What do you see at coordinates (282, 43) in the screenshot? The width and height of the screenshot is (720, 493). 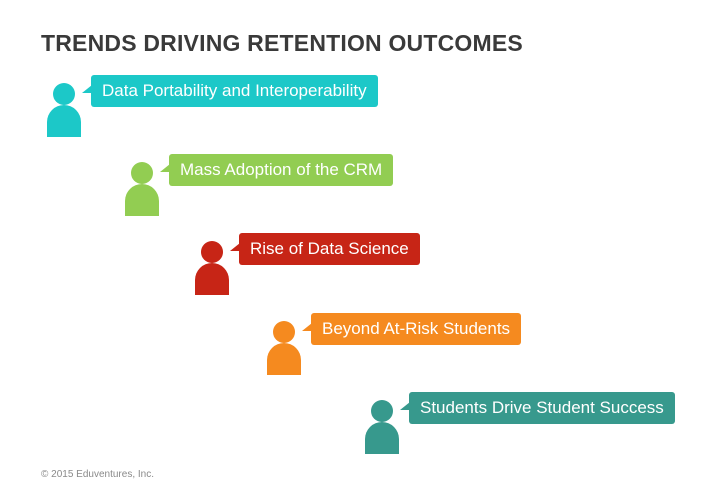 I see `page-title: TRENDS DRIVING RETENTION OUTCOMES` at bounding box center [282, 43].